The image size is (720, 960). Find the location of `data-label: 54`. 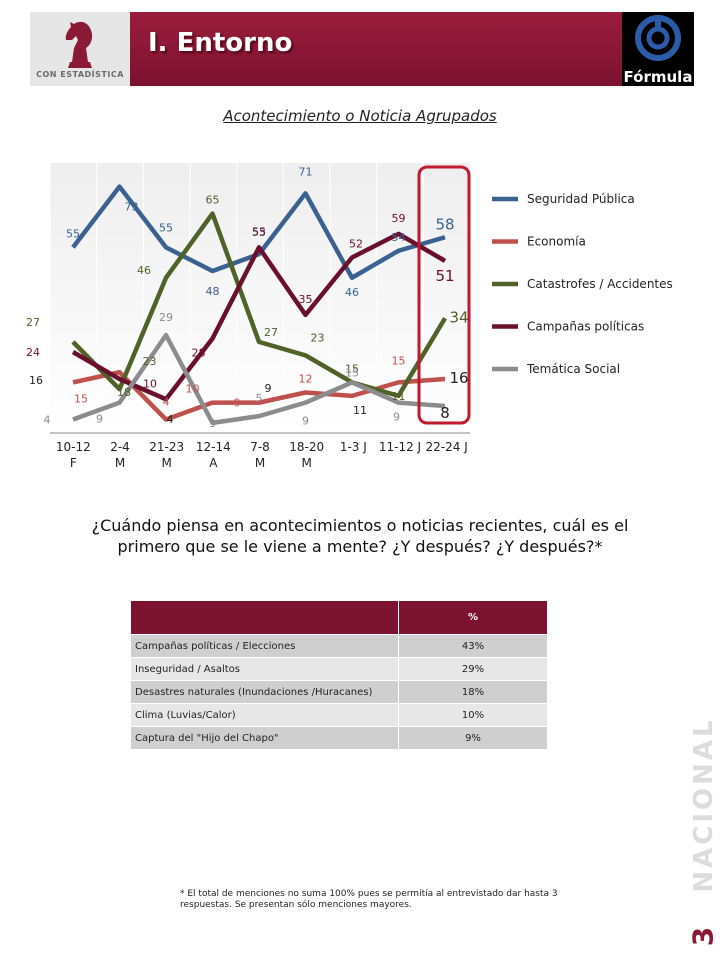

data-label: 54 is located at coordinates (399, 237).